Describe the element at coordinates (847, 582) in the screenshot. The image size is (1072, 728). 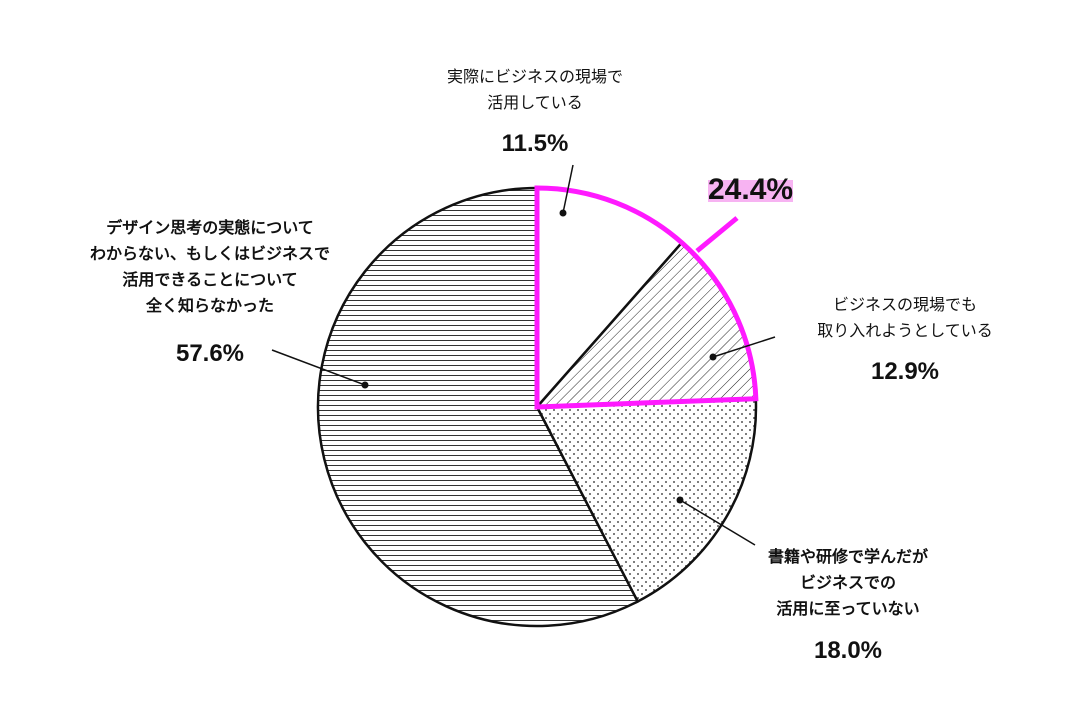
I see `slice-label: 書籍や研修で学んだが ビジネスでの 活用に至っていない` at that location.